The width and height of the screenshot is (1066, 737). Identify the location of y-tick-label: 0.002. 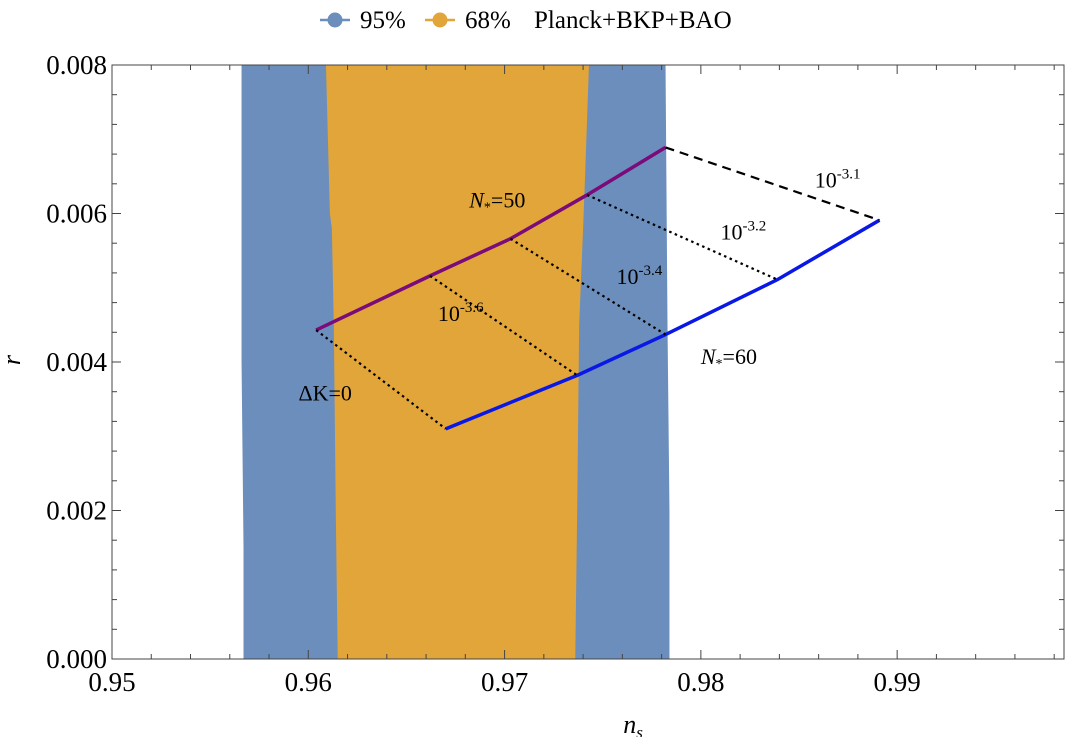
(76, 511).